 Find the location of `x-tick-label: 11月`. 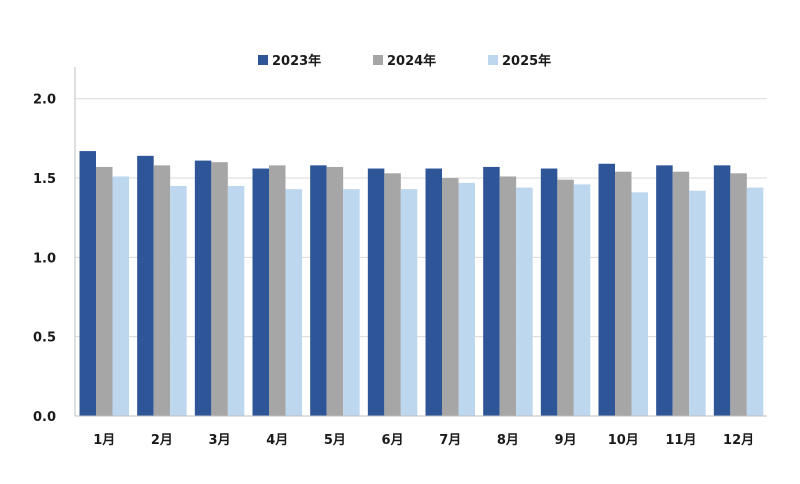

x-tick-label: 11月 is located at coordinates (680, 440).